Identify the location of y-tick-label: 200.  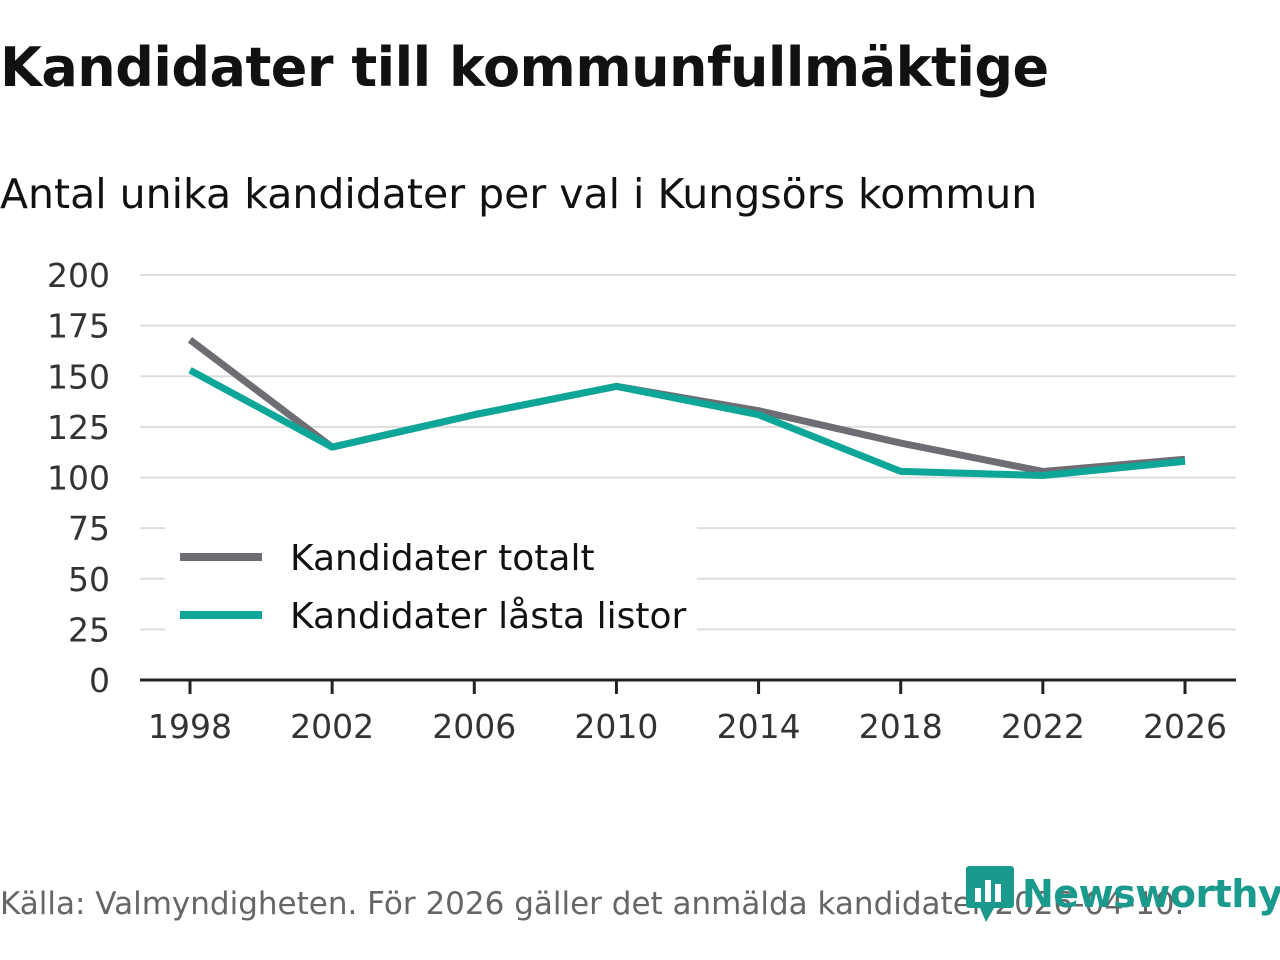
(78, 275).